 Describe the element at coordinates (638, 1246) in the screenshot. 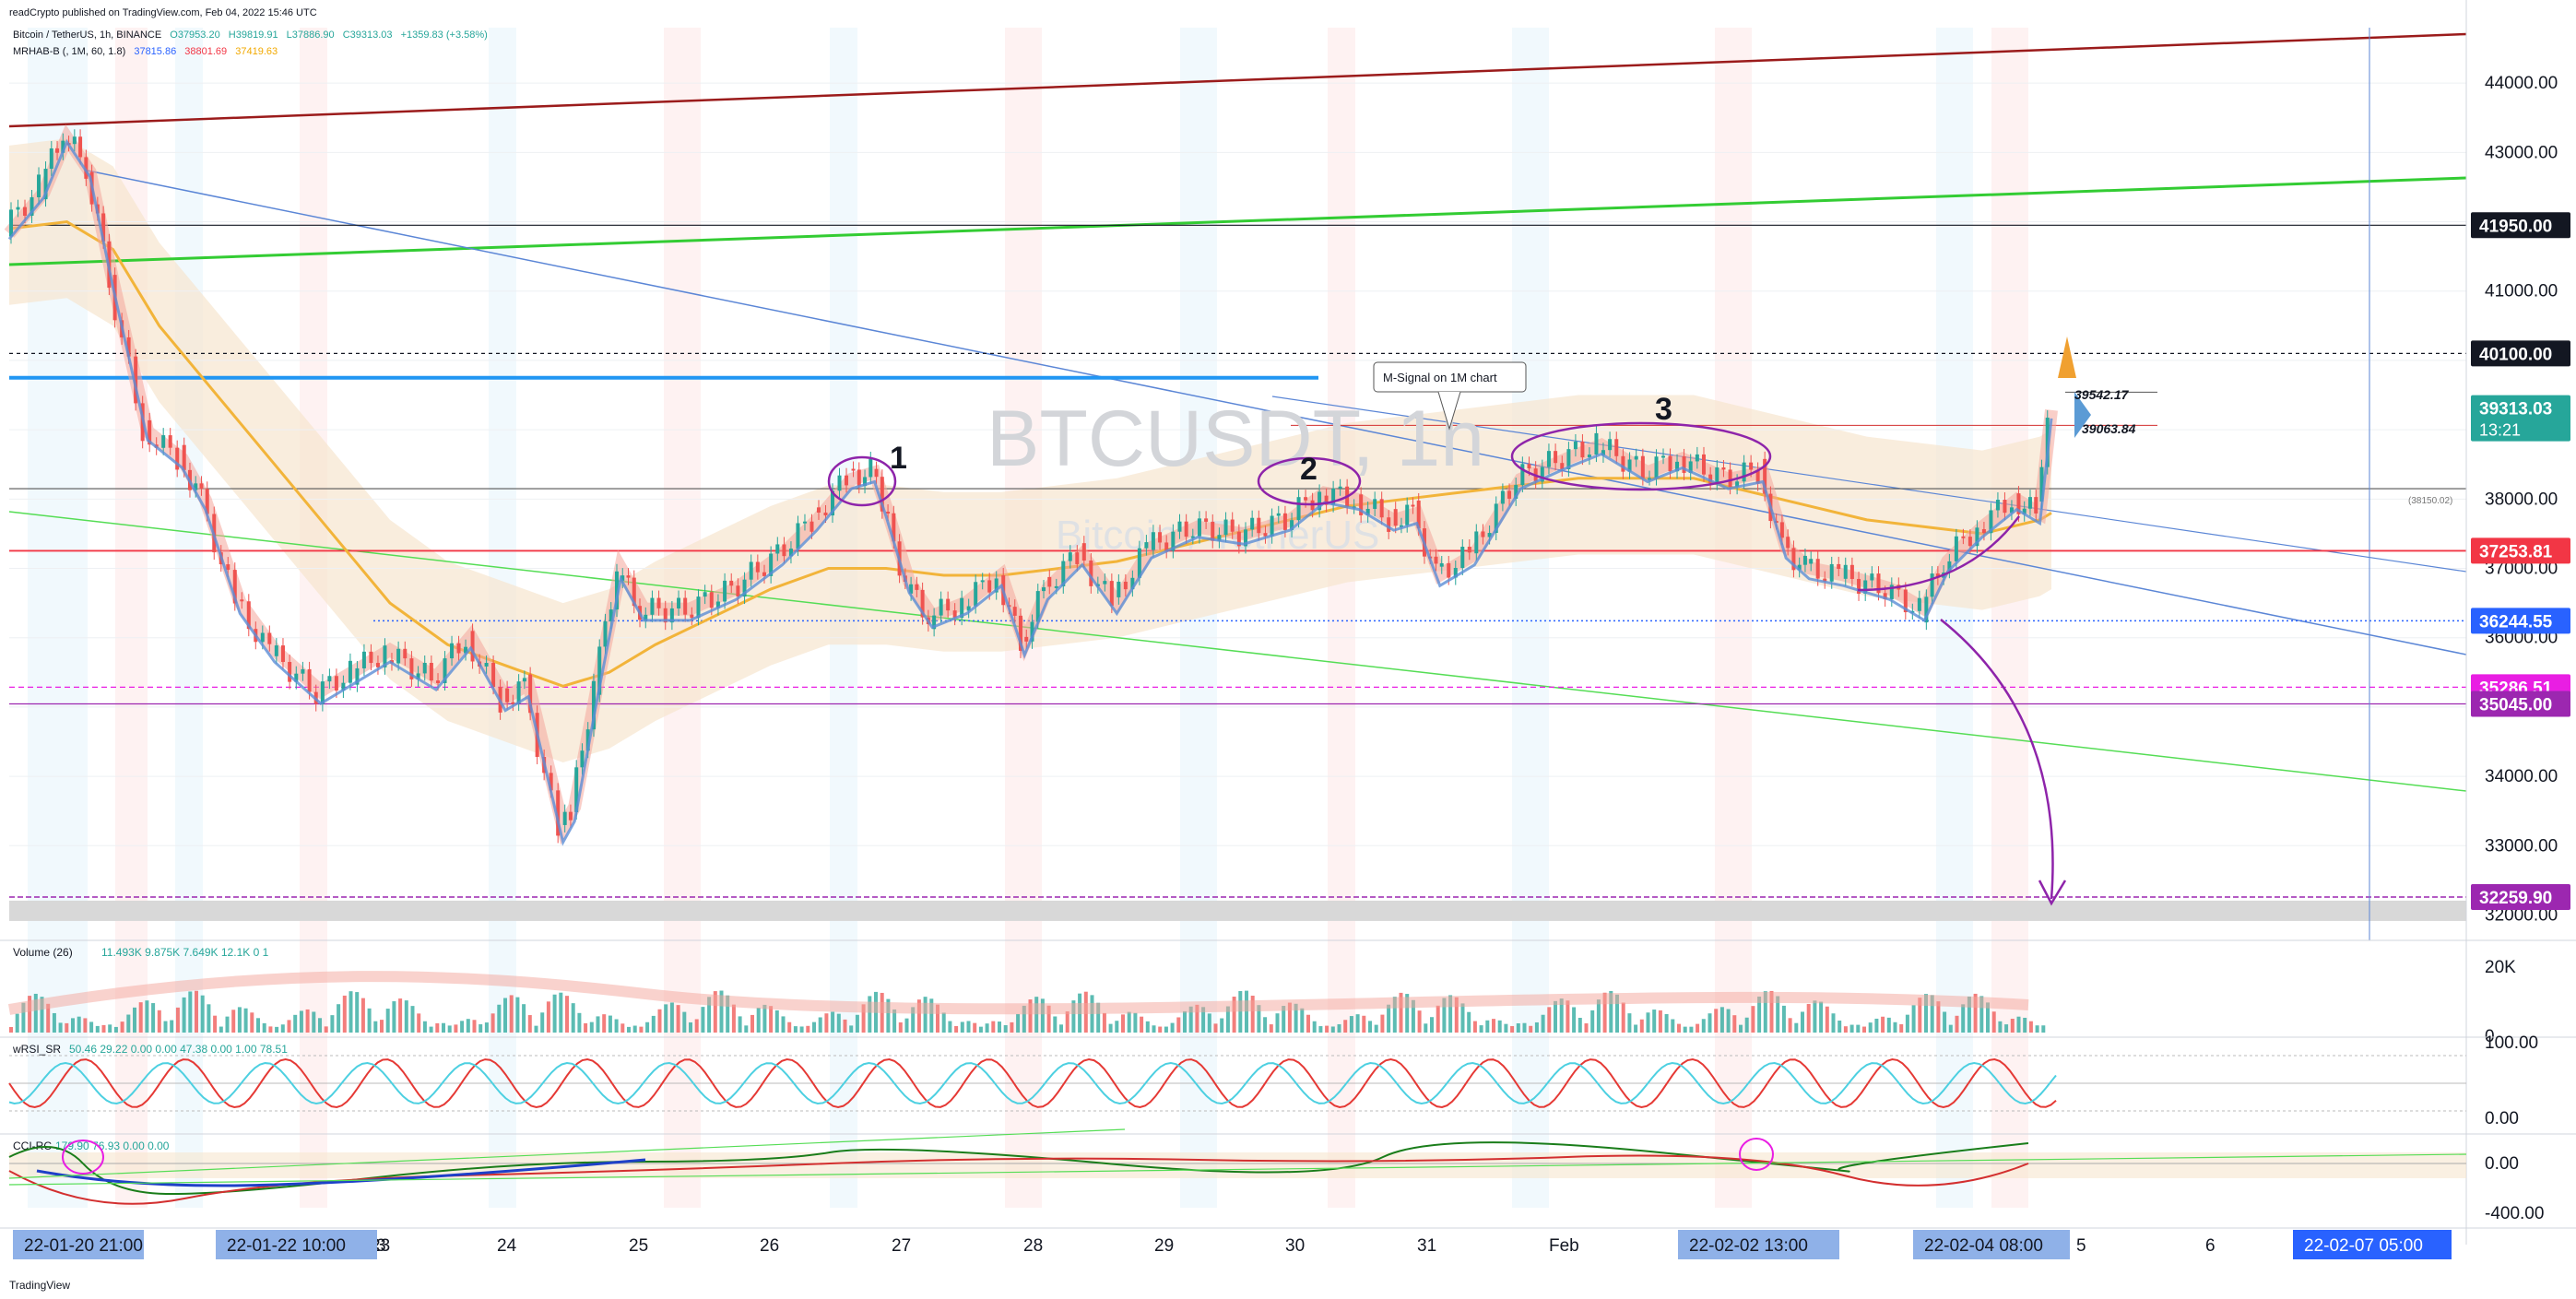

I see `time-tick-label: 25` at that location.